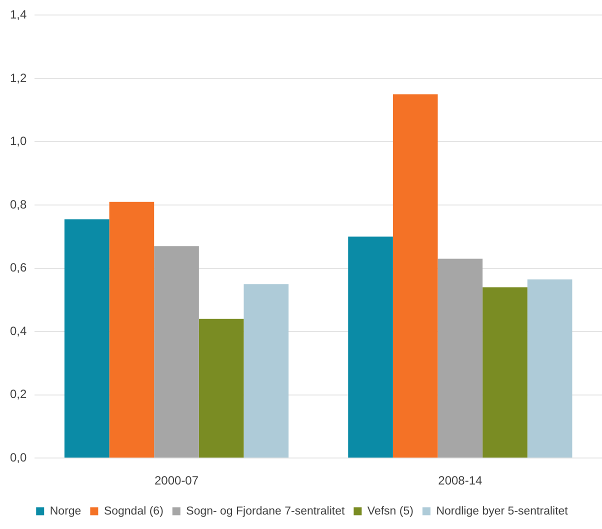  I want to click on y-tick-label: 0,8, so click(18, 204).